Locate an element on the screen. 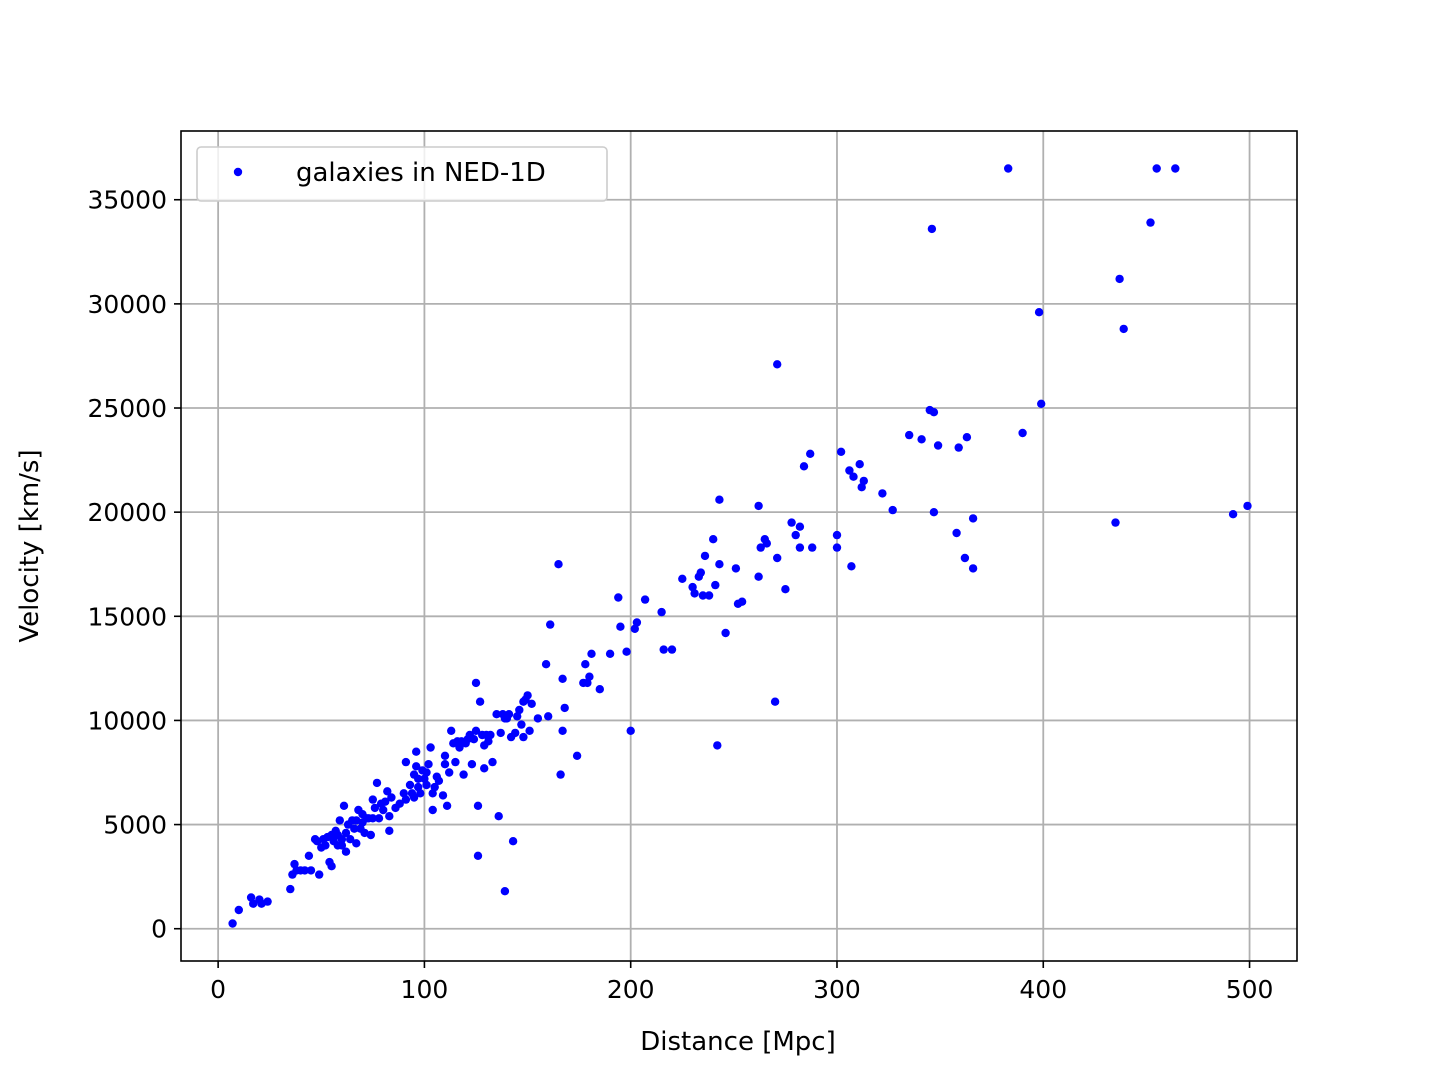 The image size is (1440, 1080). x-tick-label-200: 200 is located at coordinates (631, 989).